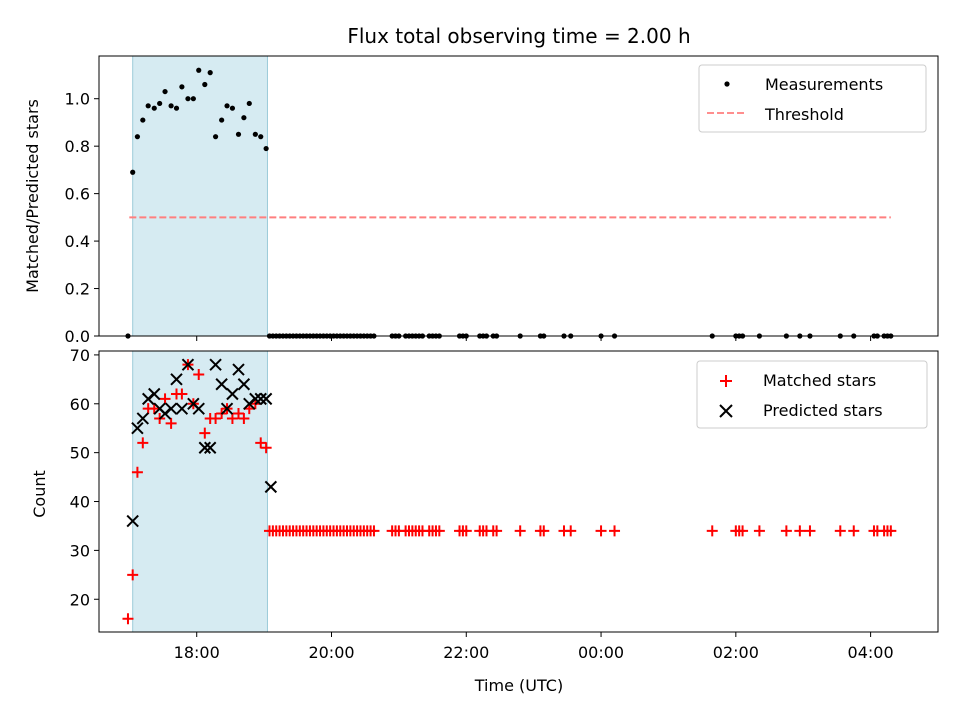 The height and width of the screenshot is (720, 960). I want to click on y-tick-label: 0.4, so click(77, 241).